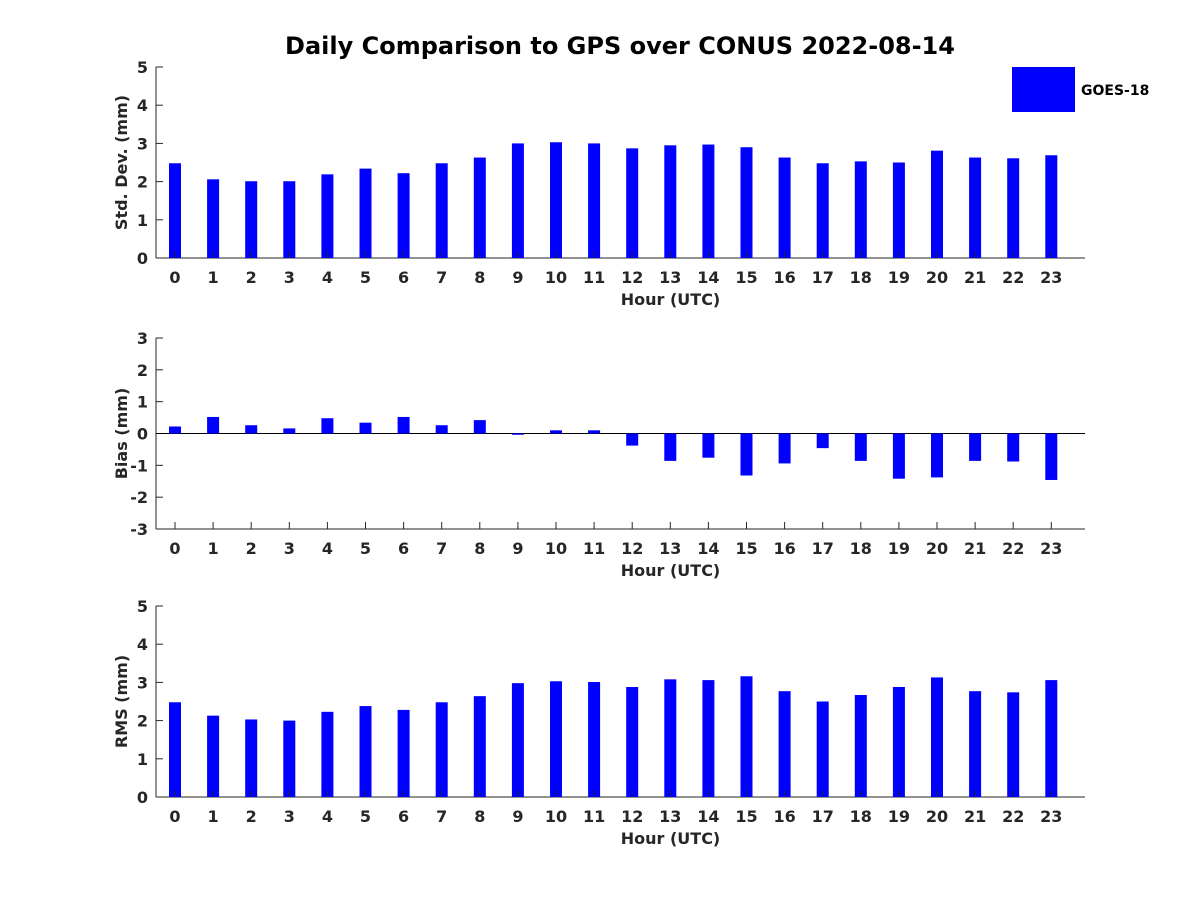  What do you see at coordinates (121, 162) in the screenshot?
I see `y-axis-label: Std. Dev. (mm)` at bounding box center [121, 162].